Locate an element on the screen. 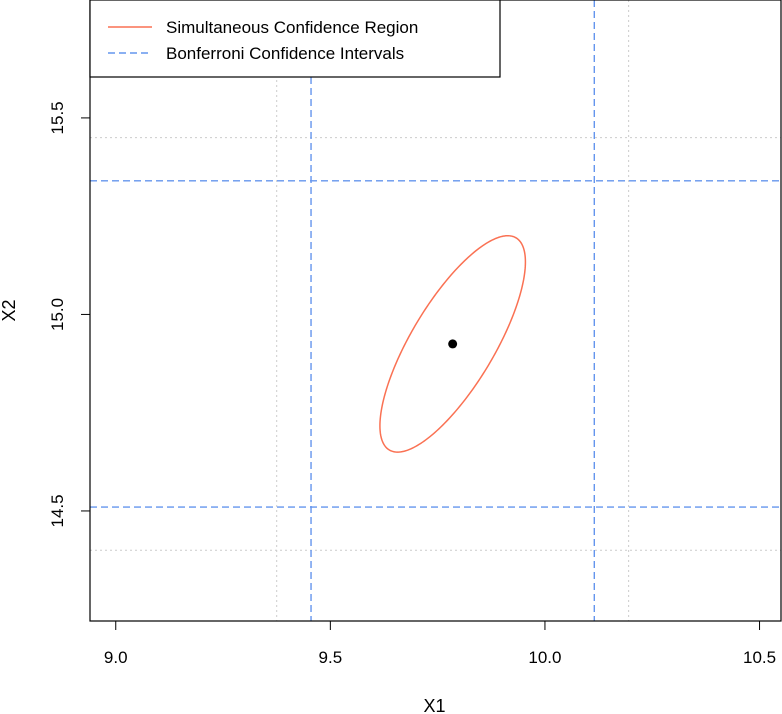  x-axis: 9.0 9.5 10.0 10.5 is located at coordinates (440, 644).